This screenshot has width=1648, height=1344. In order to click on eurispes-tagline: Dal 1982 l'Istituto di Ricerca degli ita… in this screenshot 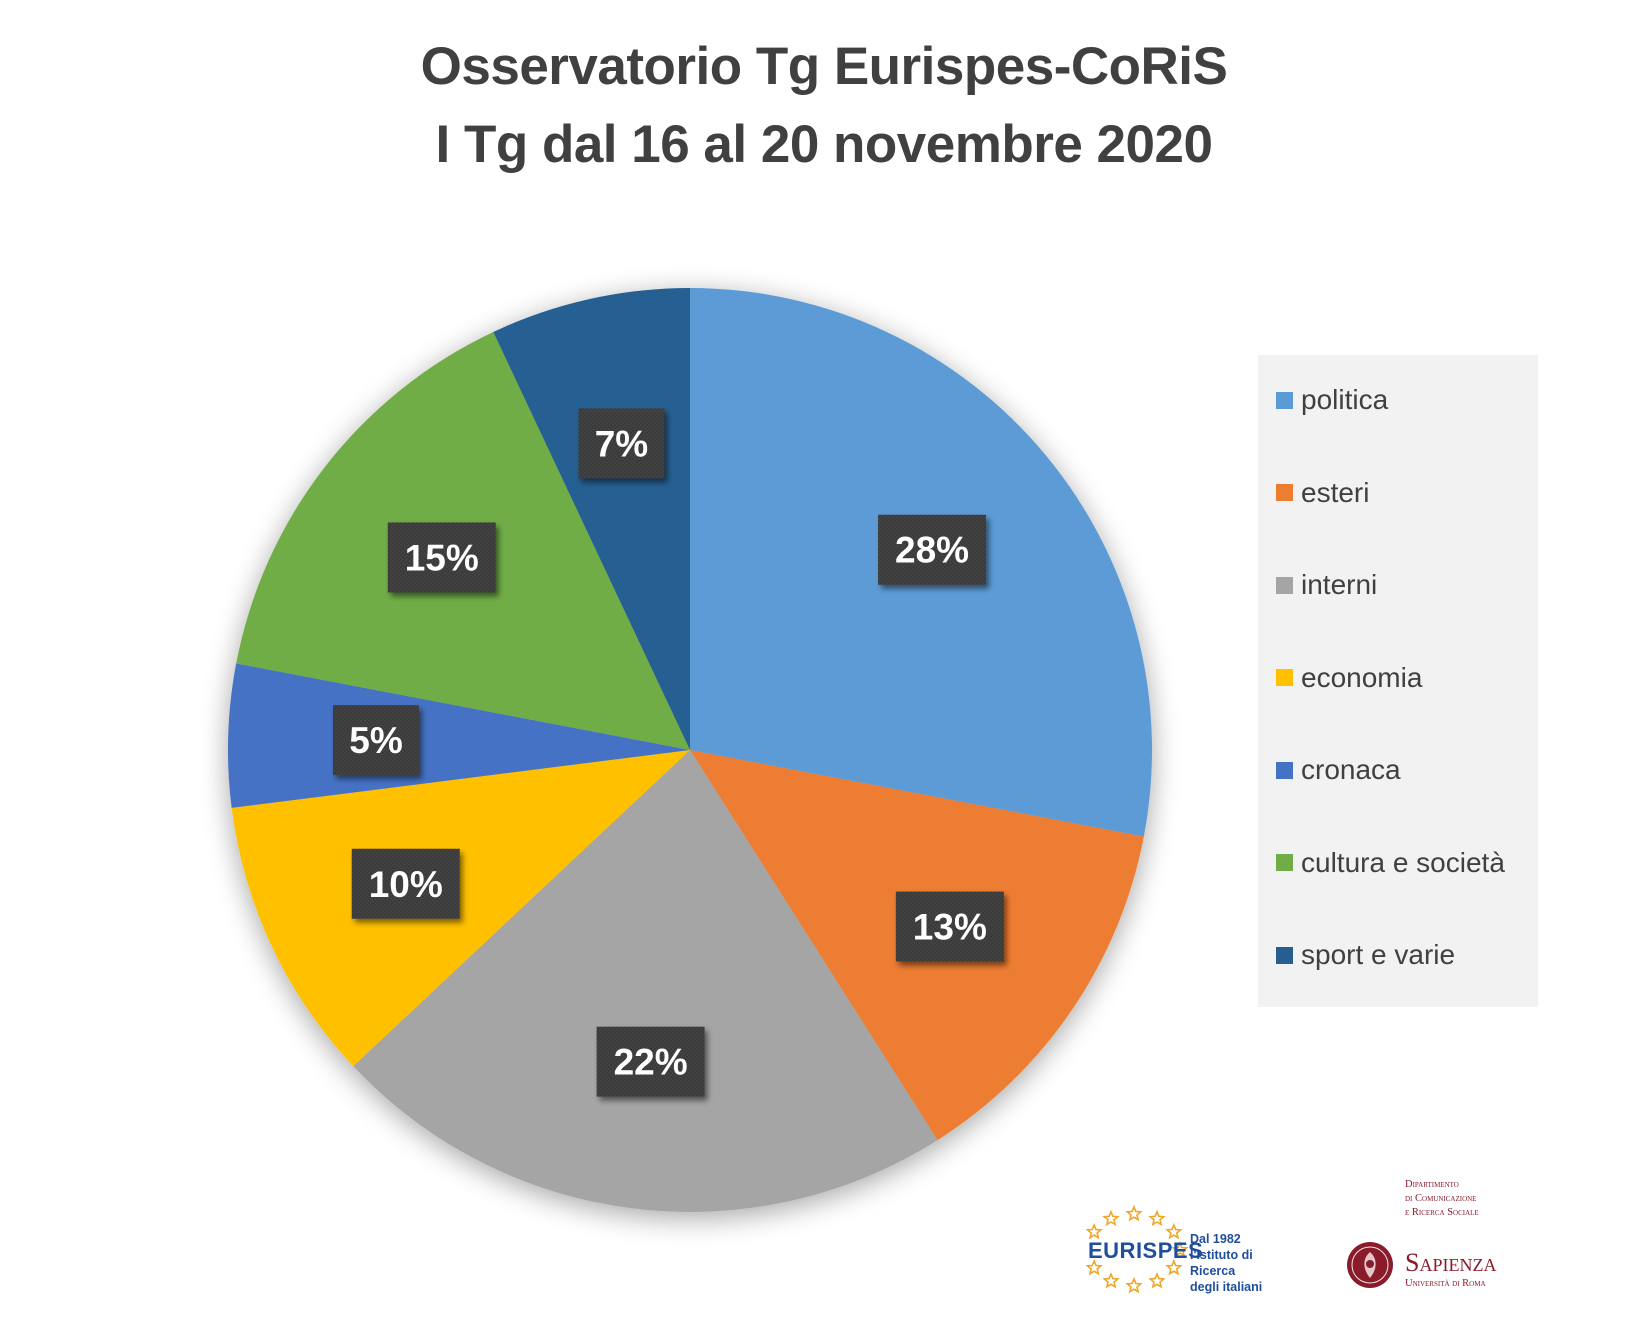, I will do `click(1226, 1263)`.